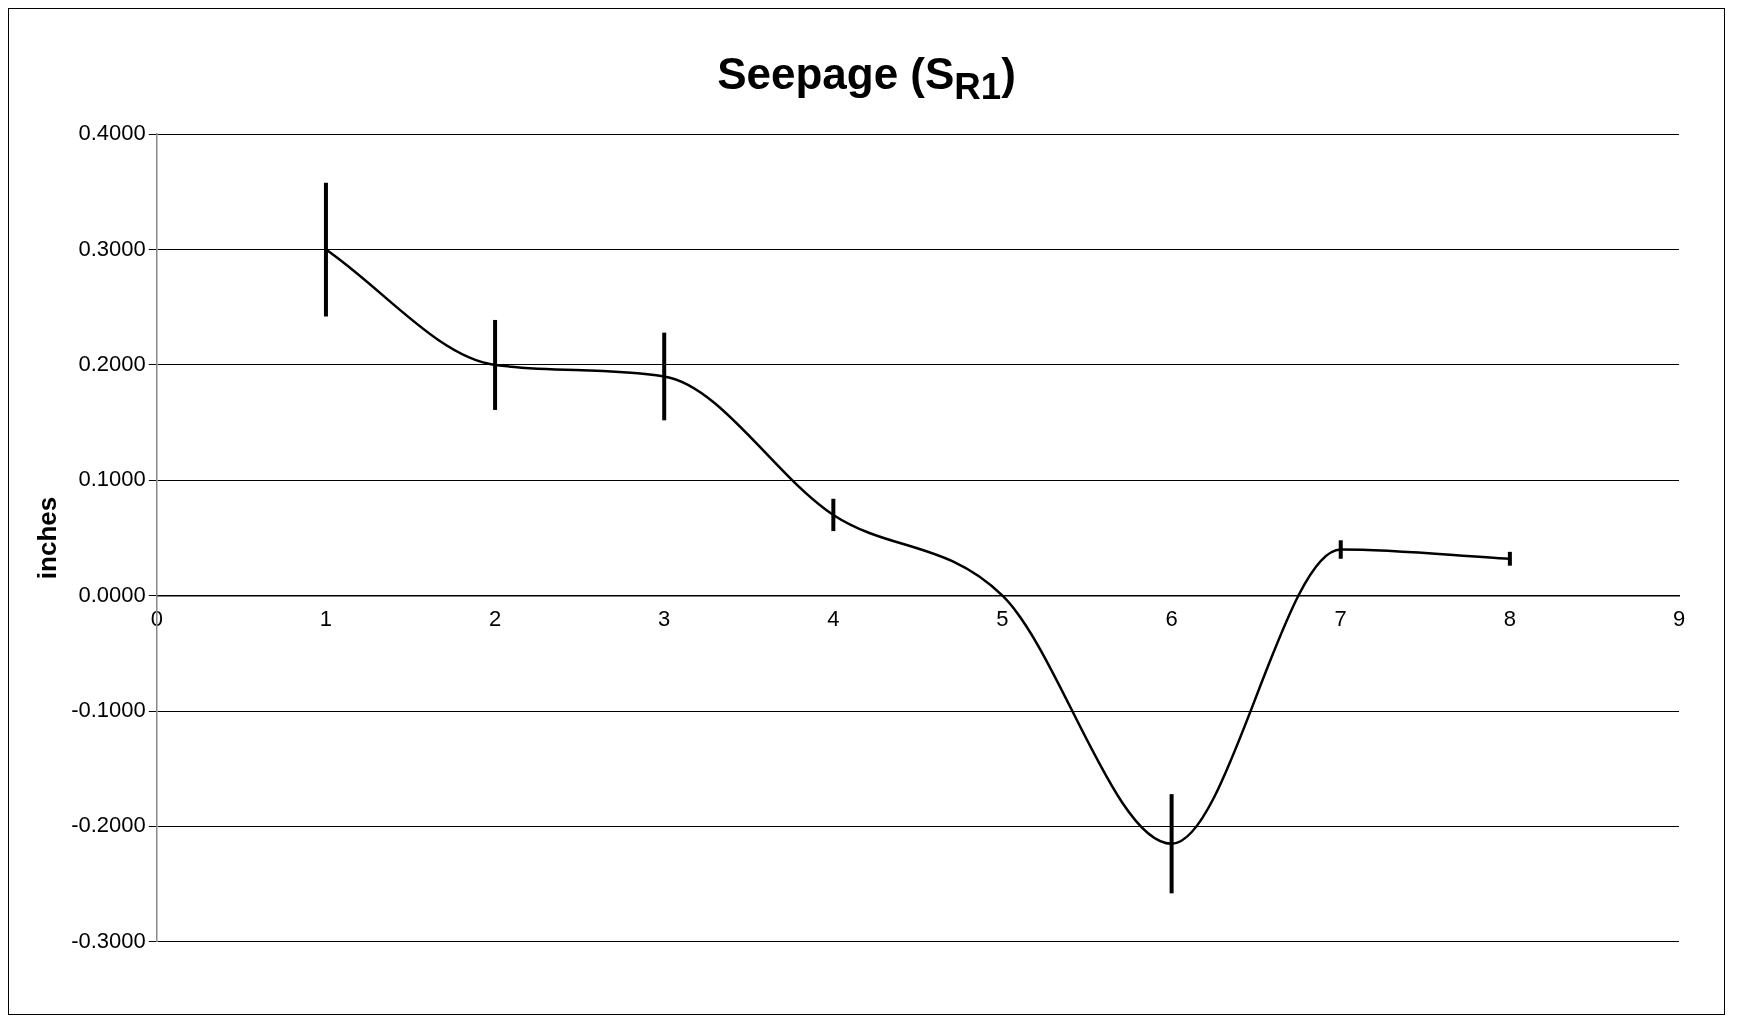 This screenshot has height=1029, width=1739. I want to click on y-tick-label: 0.3000, so click(112, 248).